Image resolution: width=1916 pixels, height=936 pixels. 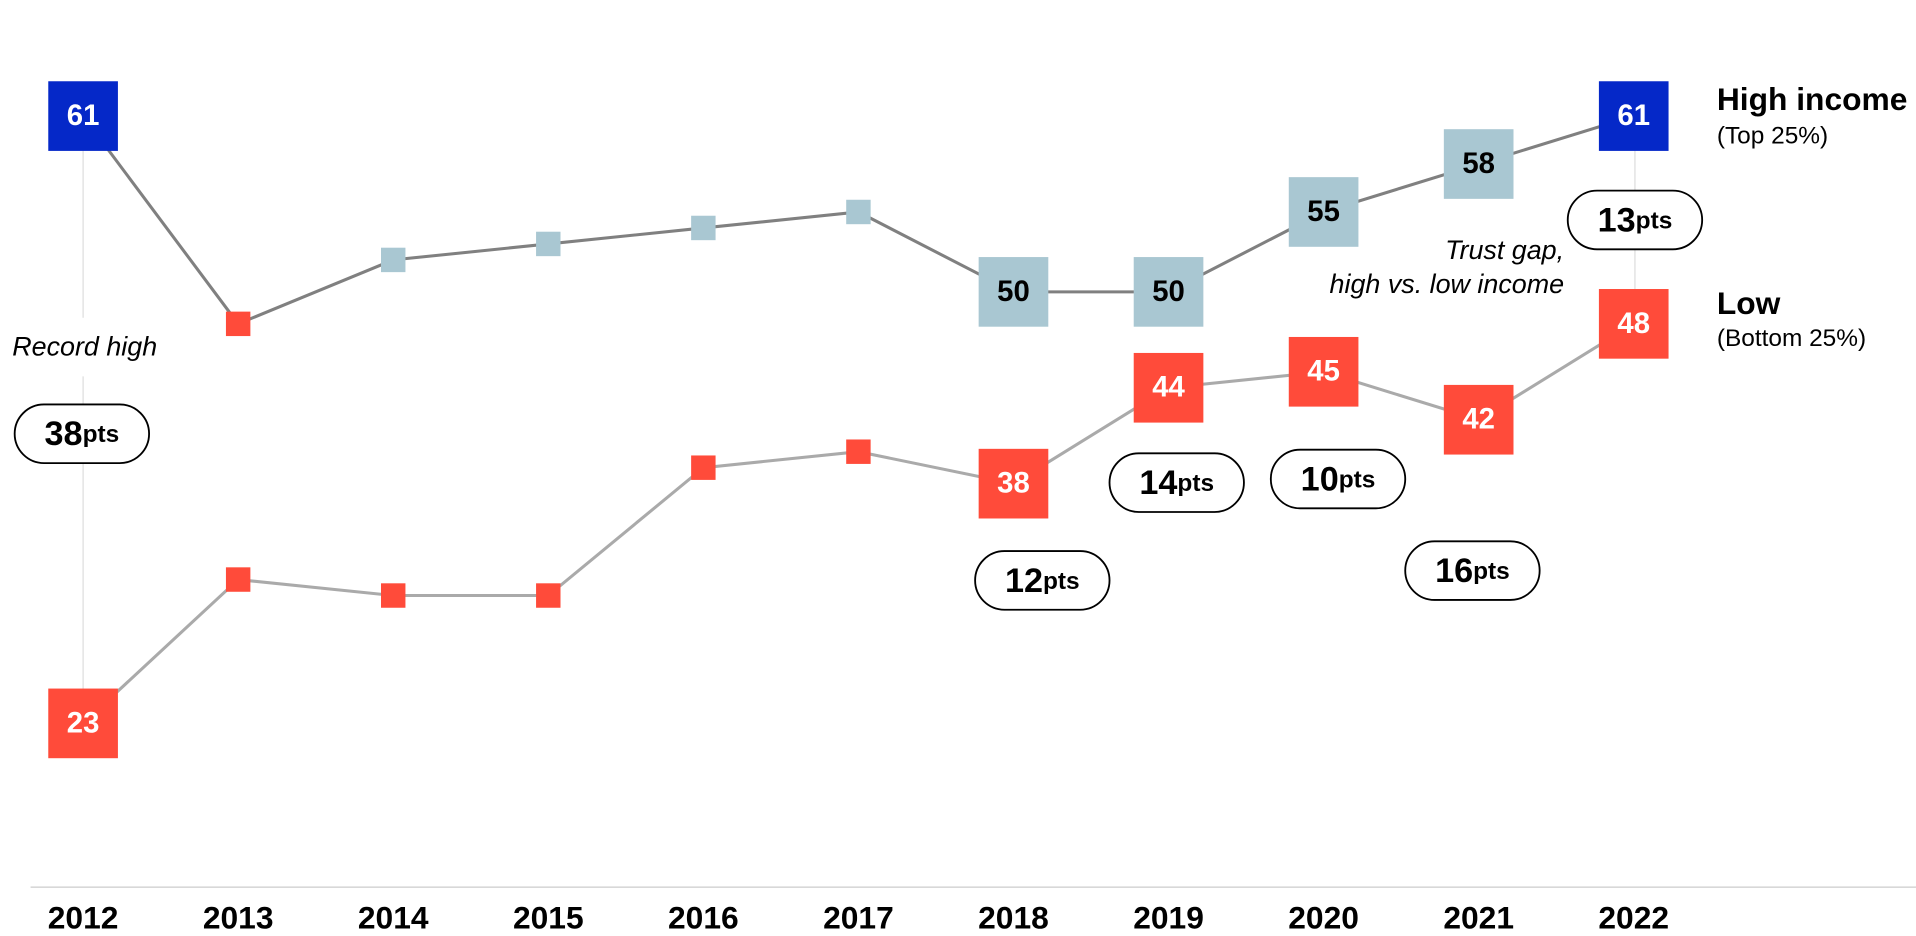 What do you see at coordinates (703, 918) in the screenshot?
I see `x-tick-label: 2016` at bounding box center [703, 918].